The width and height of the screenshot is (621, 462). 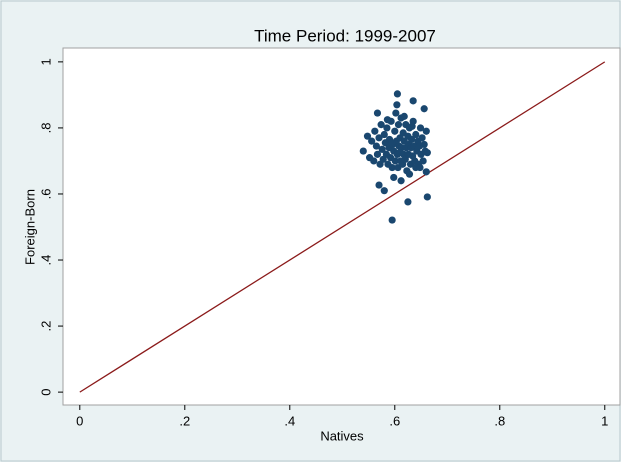 I want to click on x-axis-label: Natives, so click(x=342, y=435).